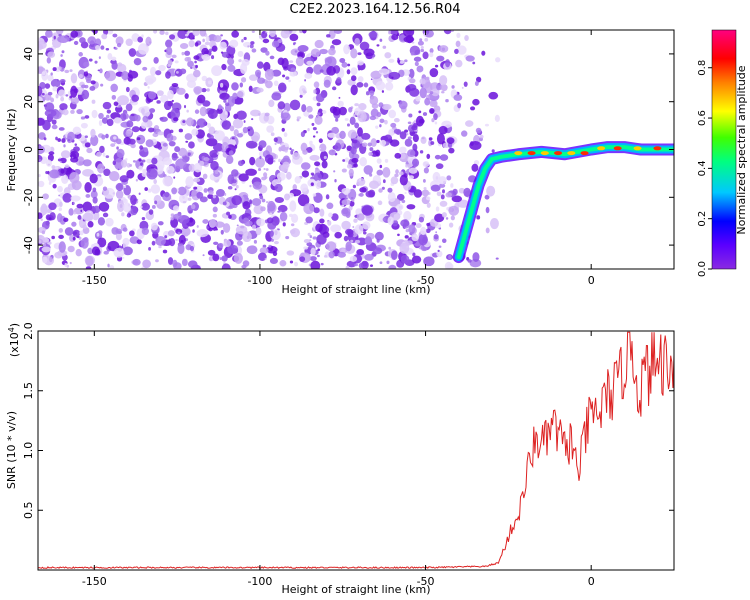 This screenshot has height=600, width=750. I want to click on colorbar-tick-label: 0.6, so click(702, 118).